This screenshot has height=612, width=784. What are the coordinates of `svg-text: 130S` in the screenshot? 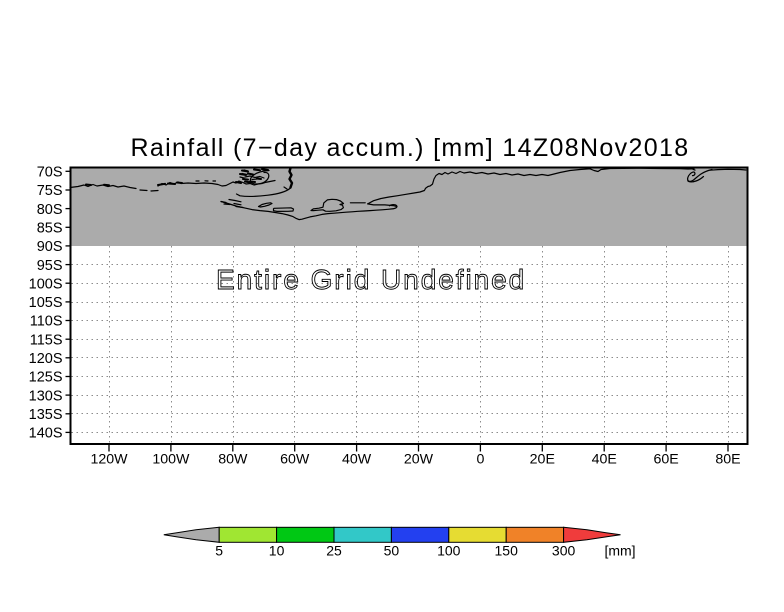 It's located at (46, 396).